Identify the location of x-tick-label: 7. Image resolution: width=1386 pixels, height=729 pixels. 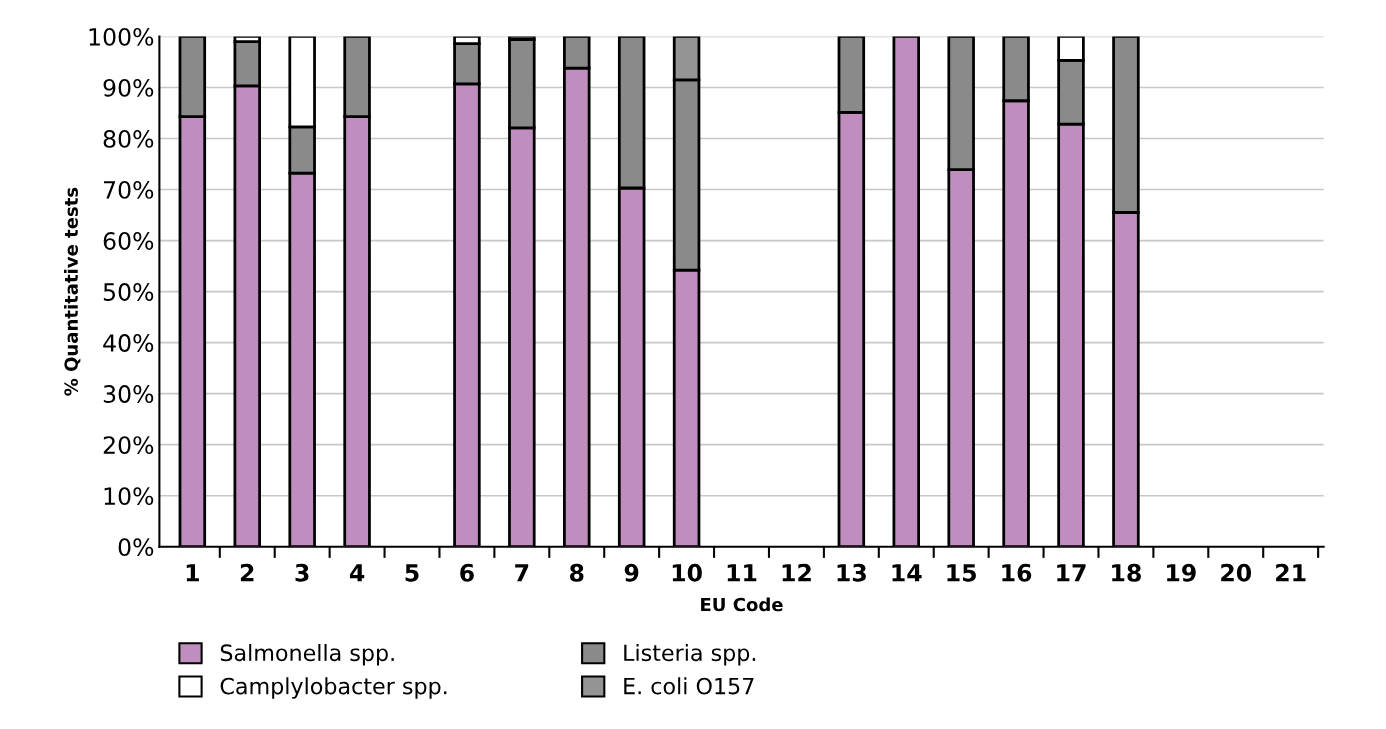
(522, 573).